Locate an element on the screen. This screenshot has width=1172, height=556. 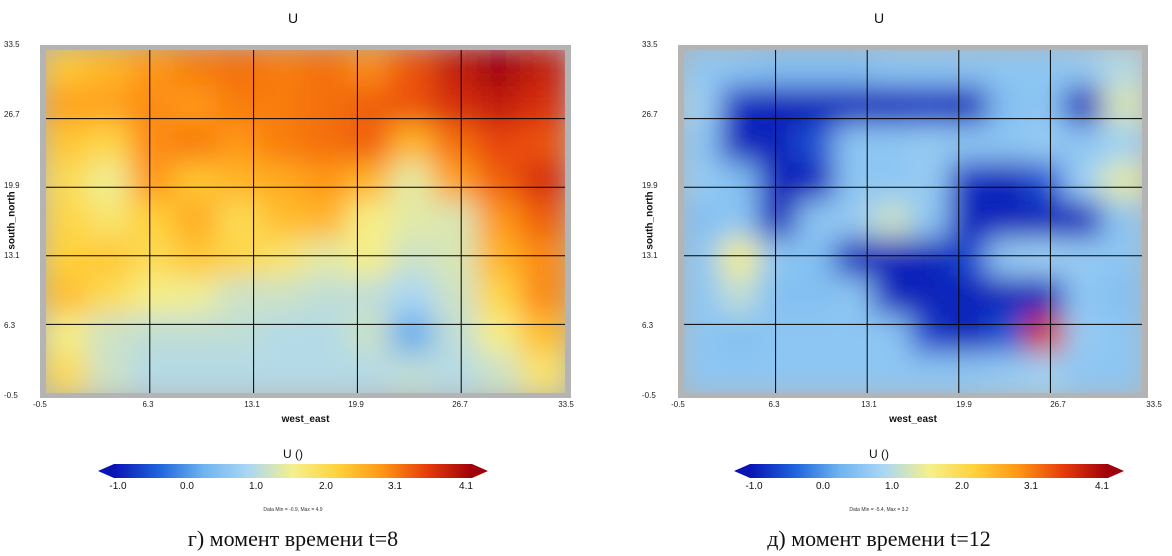
x-axis-label: west_east is located at coordinates (305, 419).